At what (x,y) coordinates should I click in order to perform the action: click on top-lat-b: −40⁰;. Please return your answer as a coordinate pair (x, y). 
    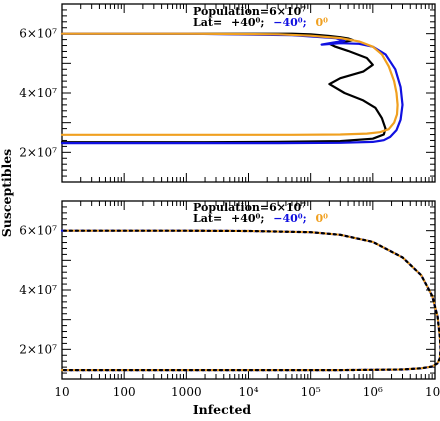
    Looking at the image, I should click on (289, 22).